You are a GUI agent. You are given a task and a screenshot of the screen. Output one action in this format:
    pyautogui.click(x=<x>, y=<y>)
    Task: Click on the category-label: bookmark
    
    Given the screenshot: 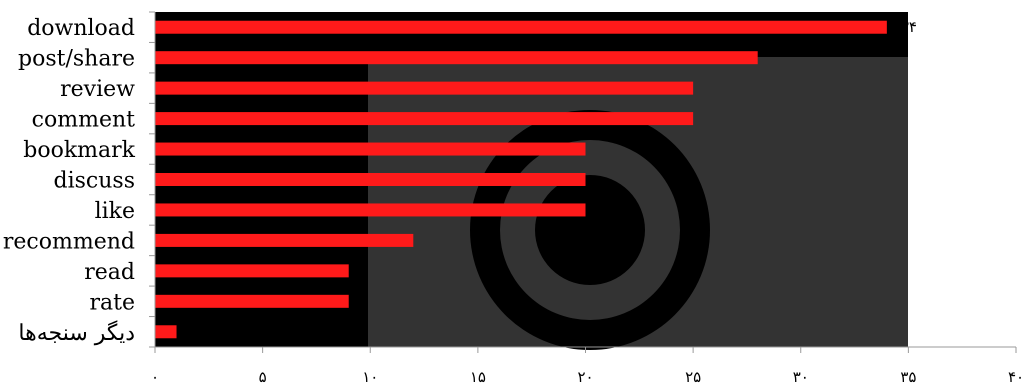 What is the action you would take?
    pyautogui.click(x=79, y=150)
    